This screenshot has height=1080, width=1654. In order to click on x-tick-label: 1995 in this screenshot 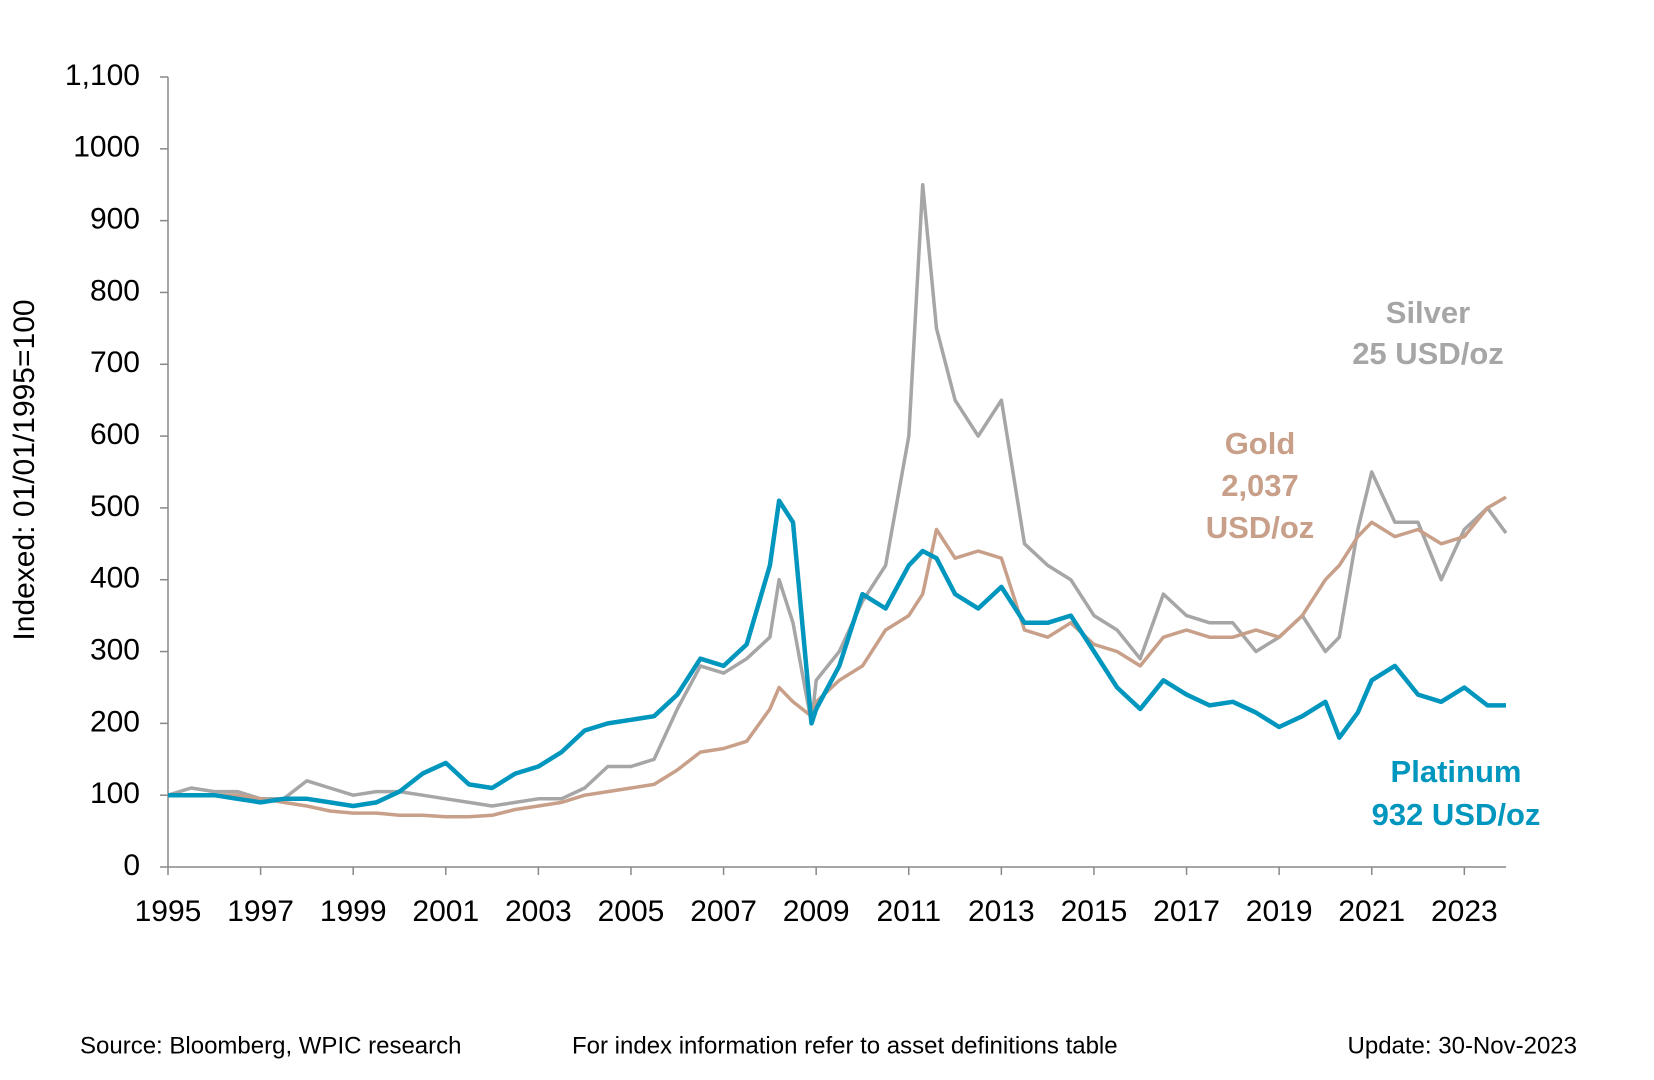, I will do `click(168, 911)`.